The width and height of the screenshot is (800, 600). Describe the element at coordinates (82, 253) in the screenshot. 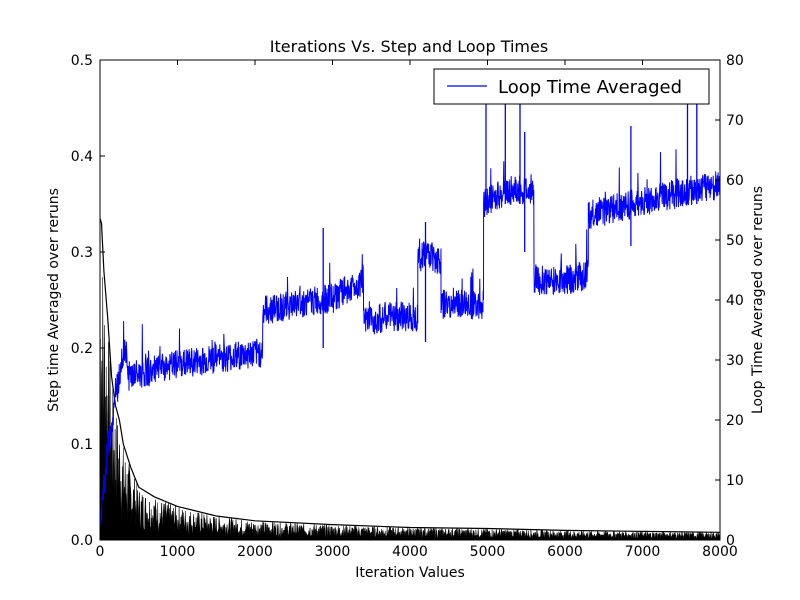

I see `y-left-tick-label: 0.3` at that location.